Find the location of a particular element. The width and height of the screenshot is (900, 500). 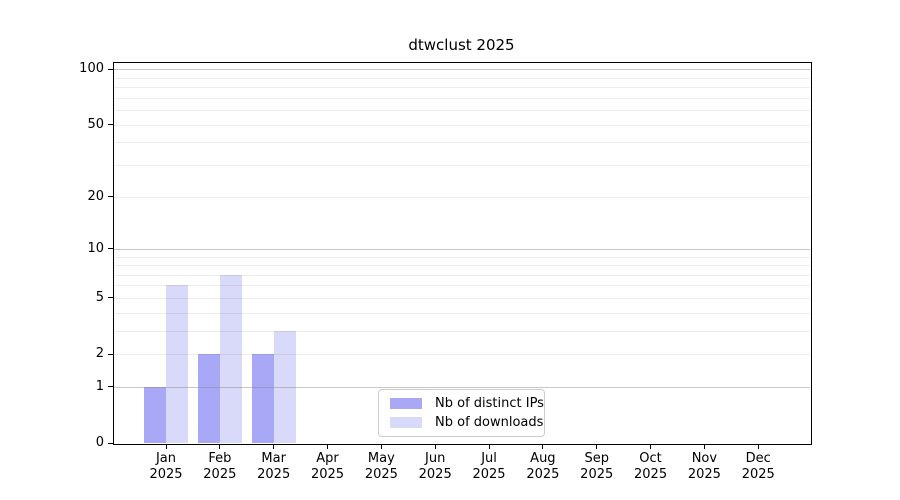

y-tick-label: 0 is located at coordinates (99, 442).